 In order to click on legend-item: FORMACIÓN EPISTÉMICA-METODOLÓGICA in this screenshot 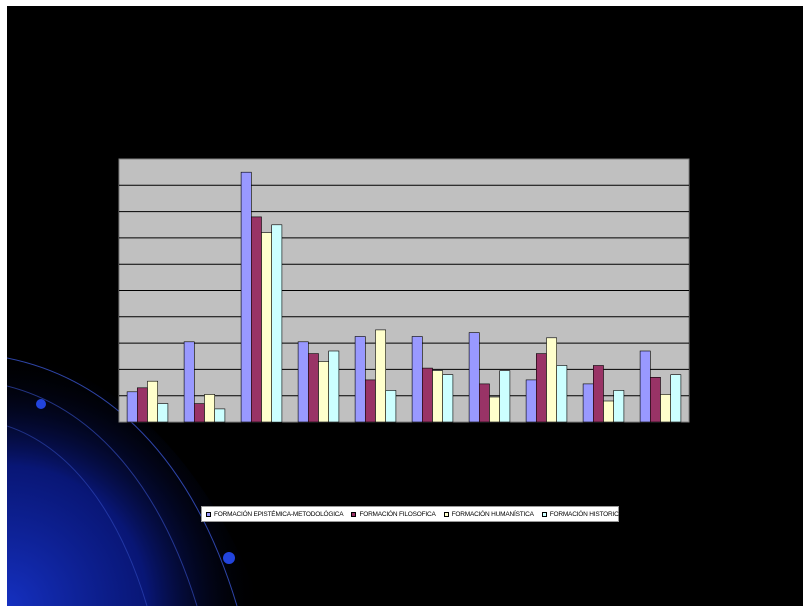, I will do `click(275, 514)`.